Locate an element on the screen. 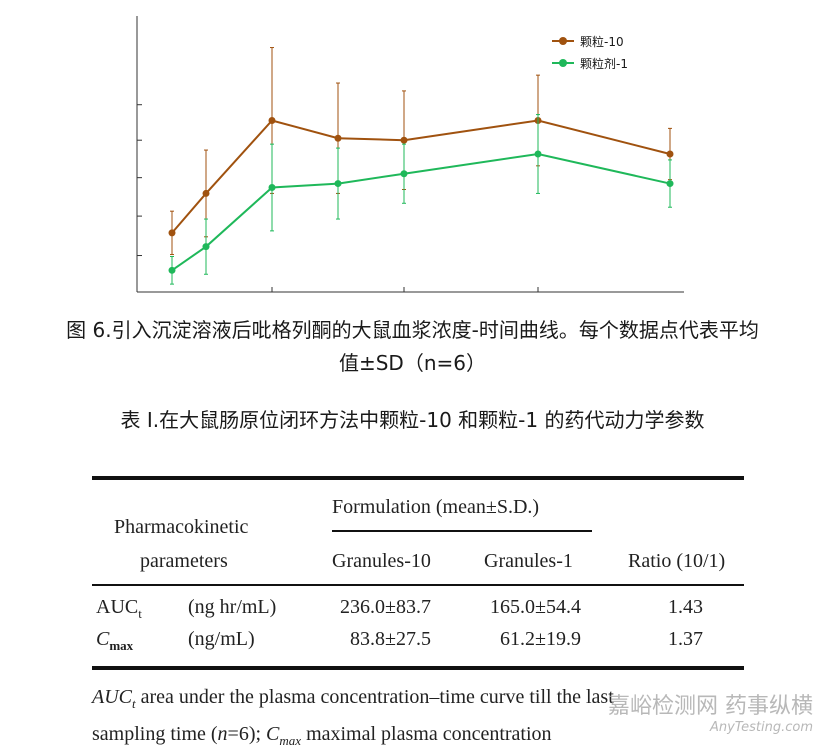  legend-item-granules-1: 颗粒剂-1 is located at coordinates (590, 63).